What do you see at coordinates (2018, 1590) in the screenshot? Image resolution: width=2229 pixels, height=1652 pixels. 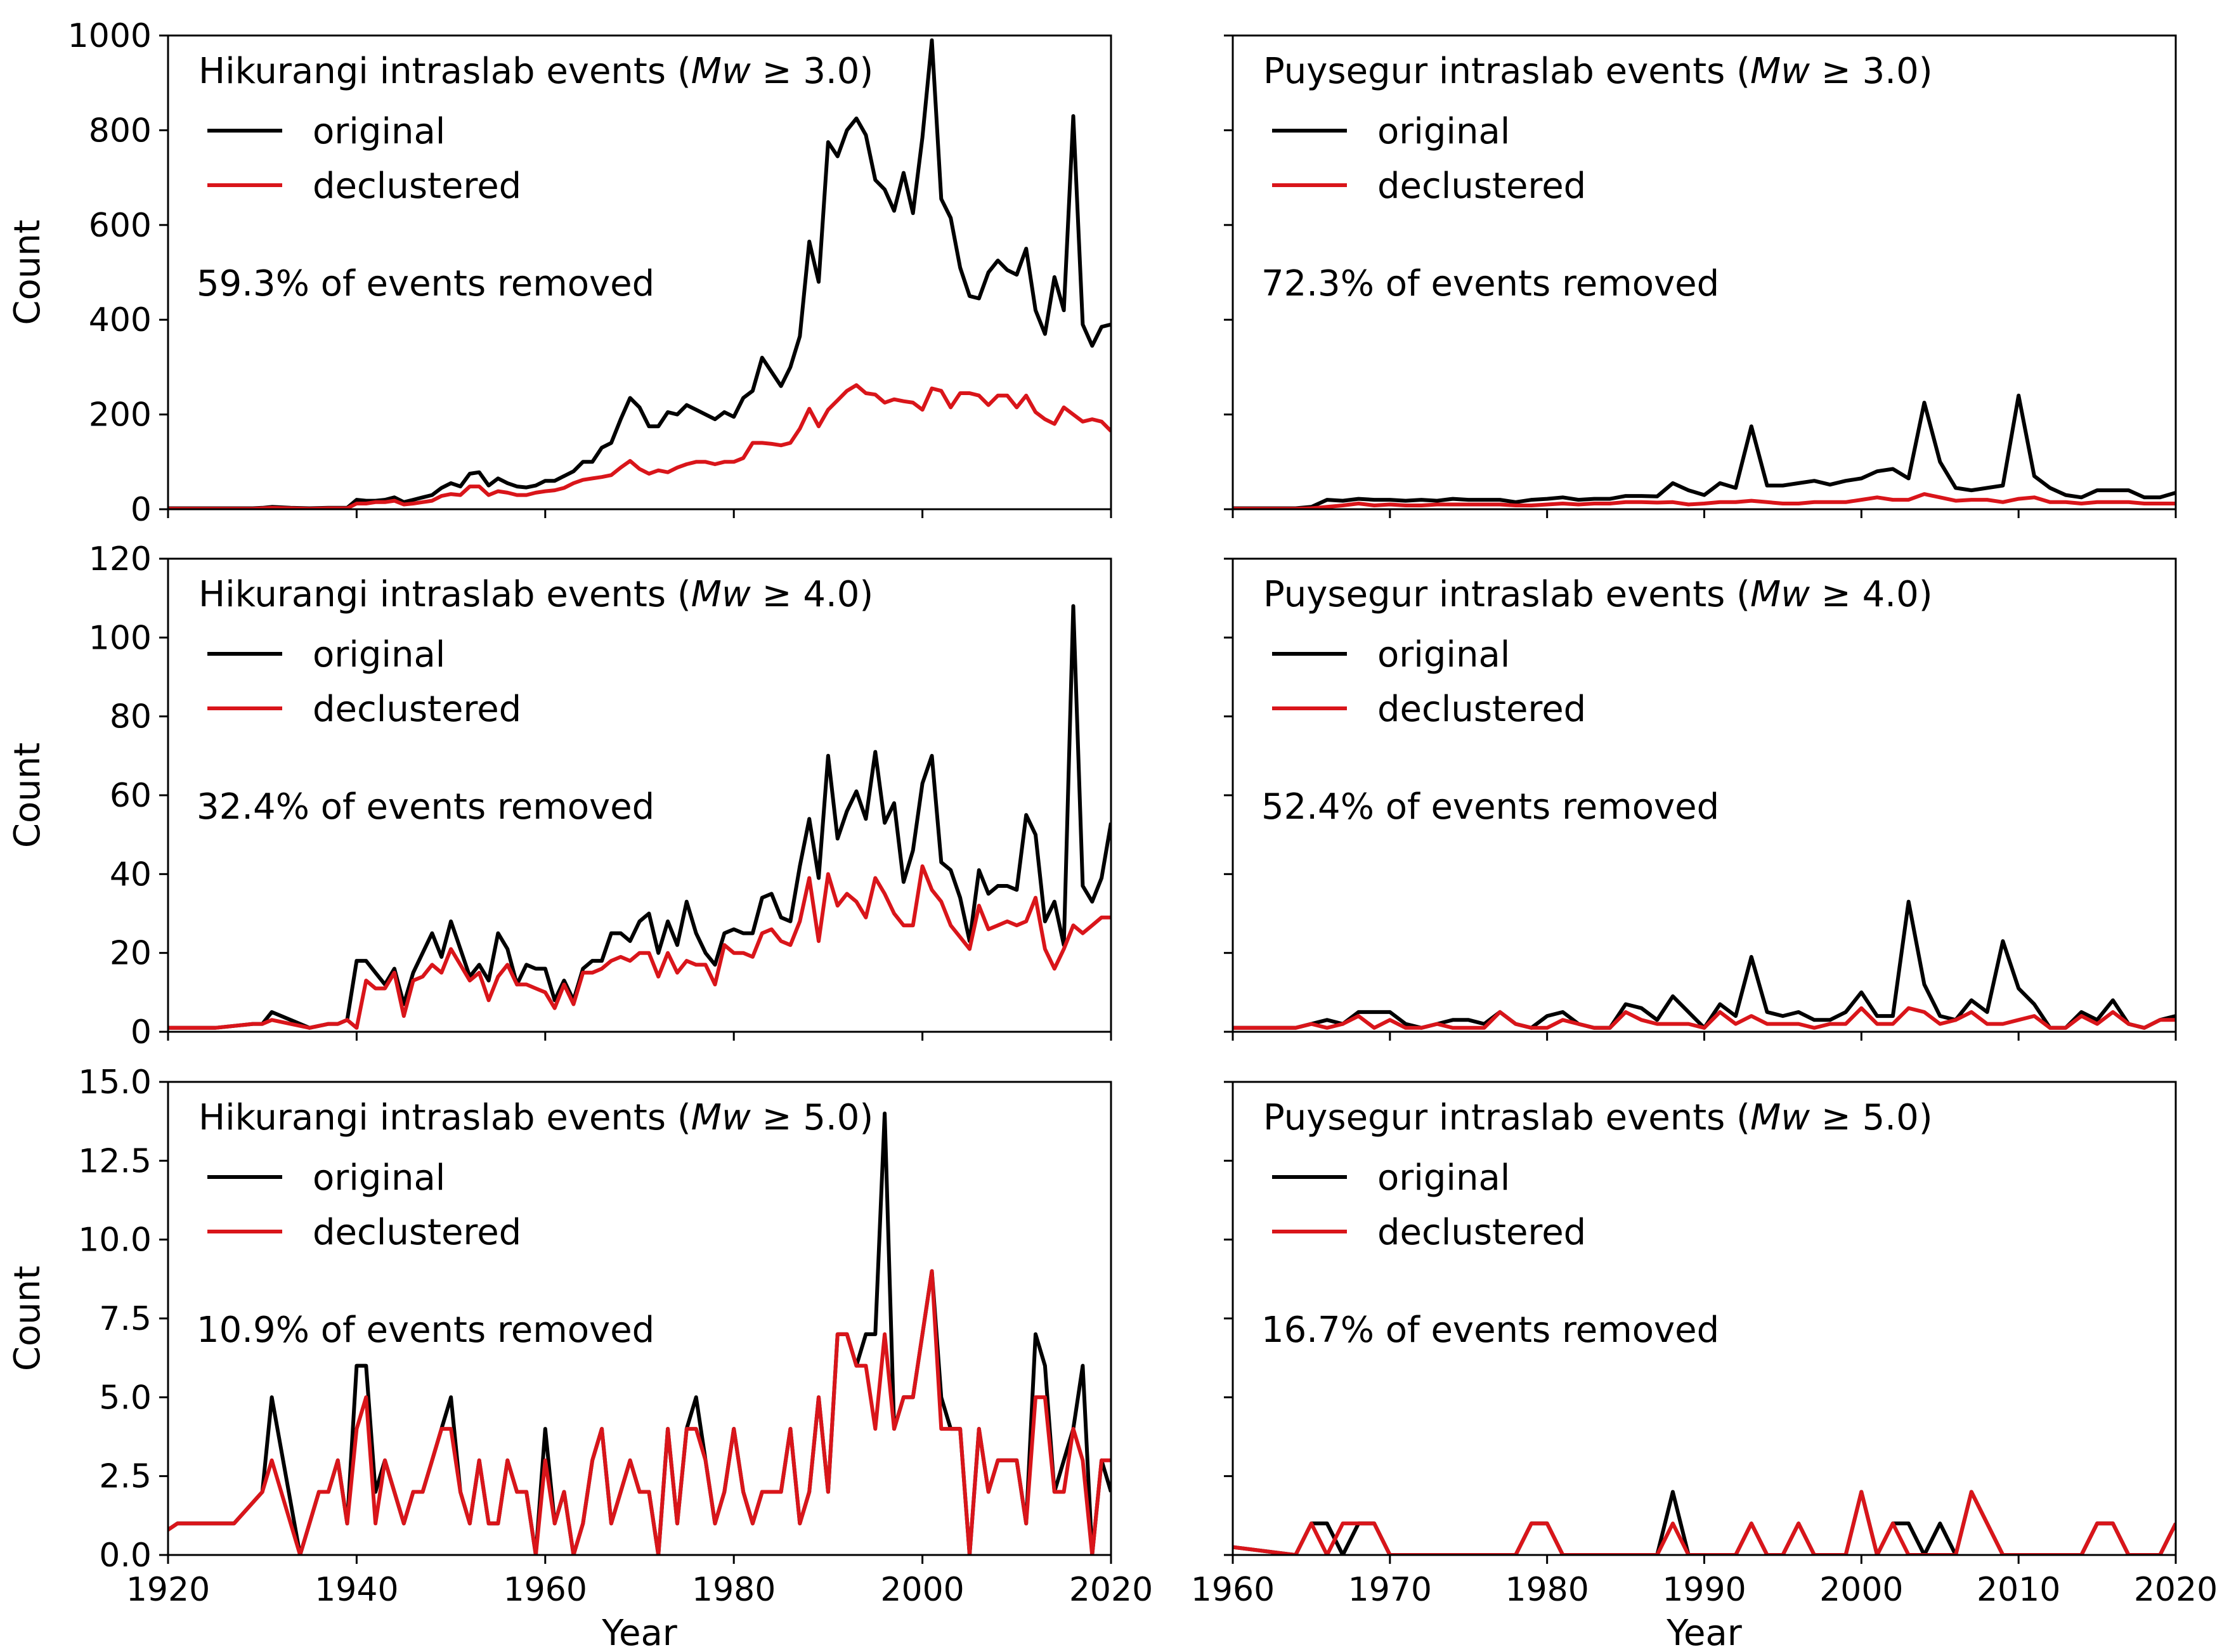 I see `x-tick-label: 2010` at bounding box center [2018, 1590].